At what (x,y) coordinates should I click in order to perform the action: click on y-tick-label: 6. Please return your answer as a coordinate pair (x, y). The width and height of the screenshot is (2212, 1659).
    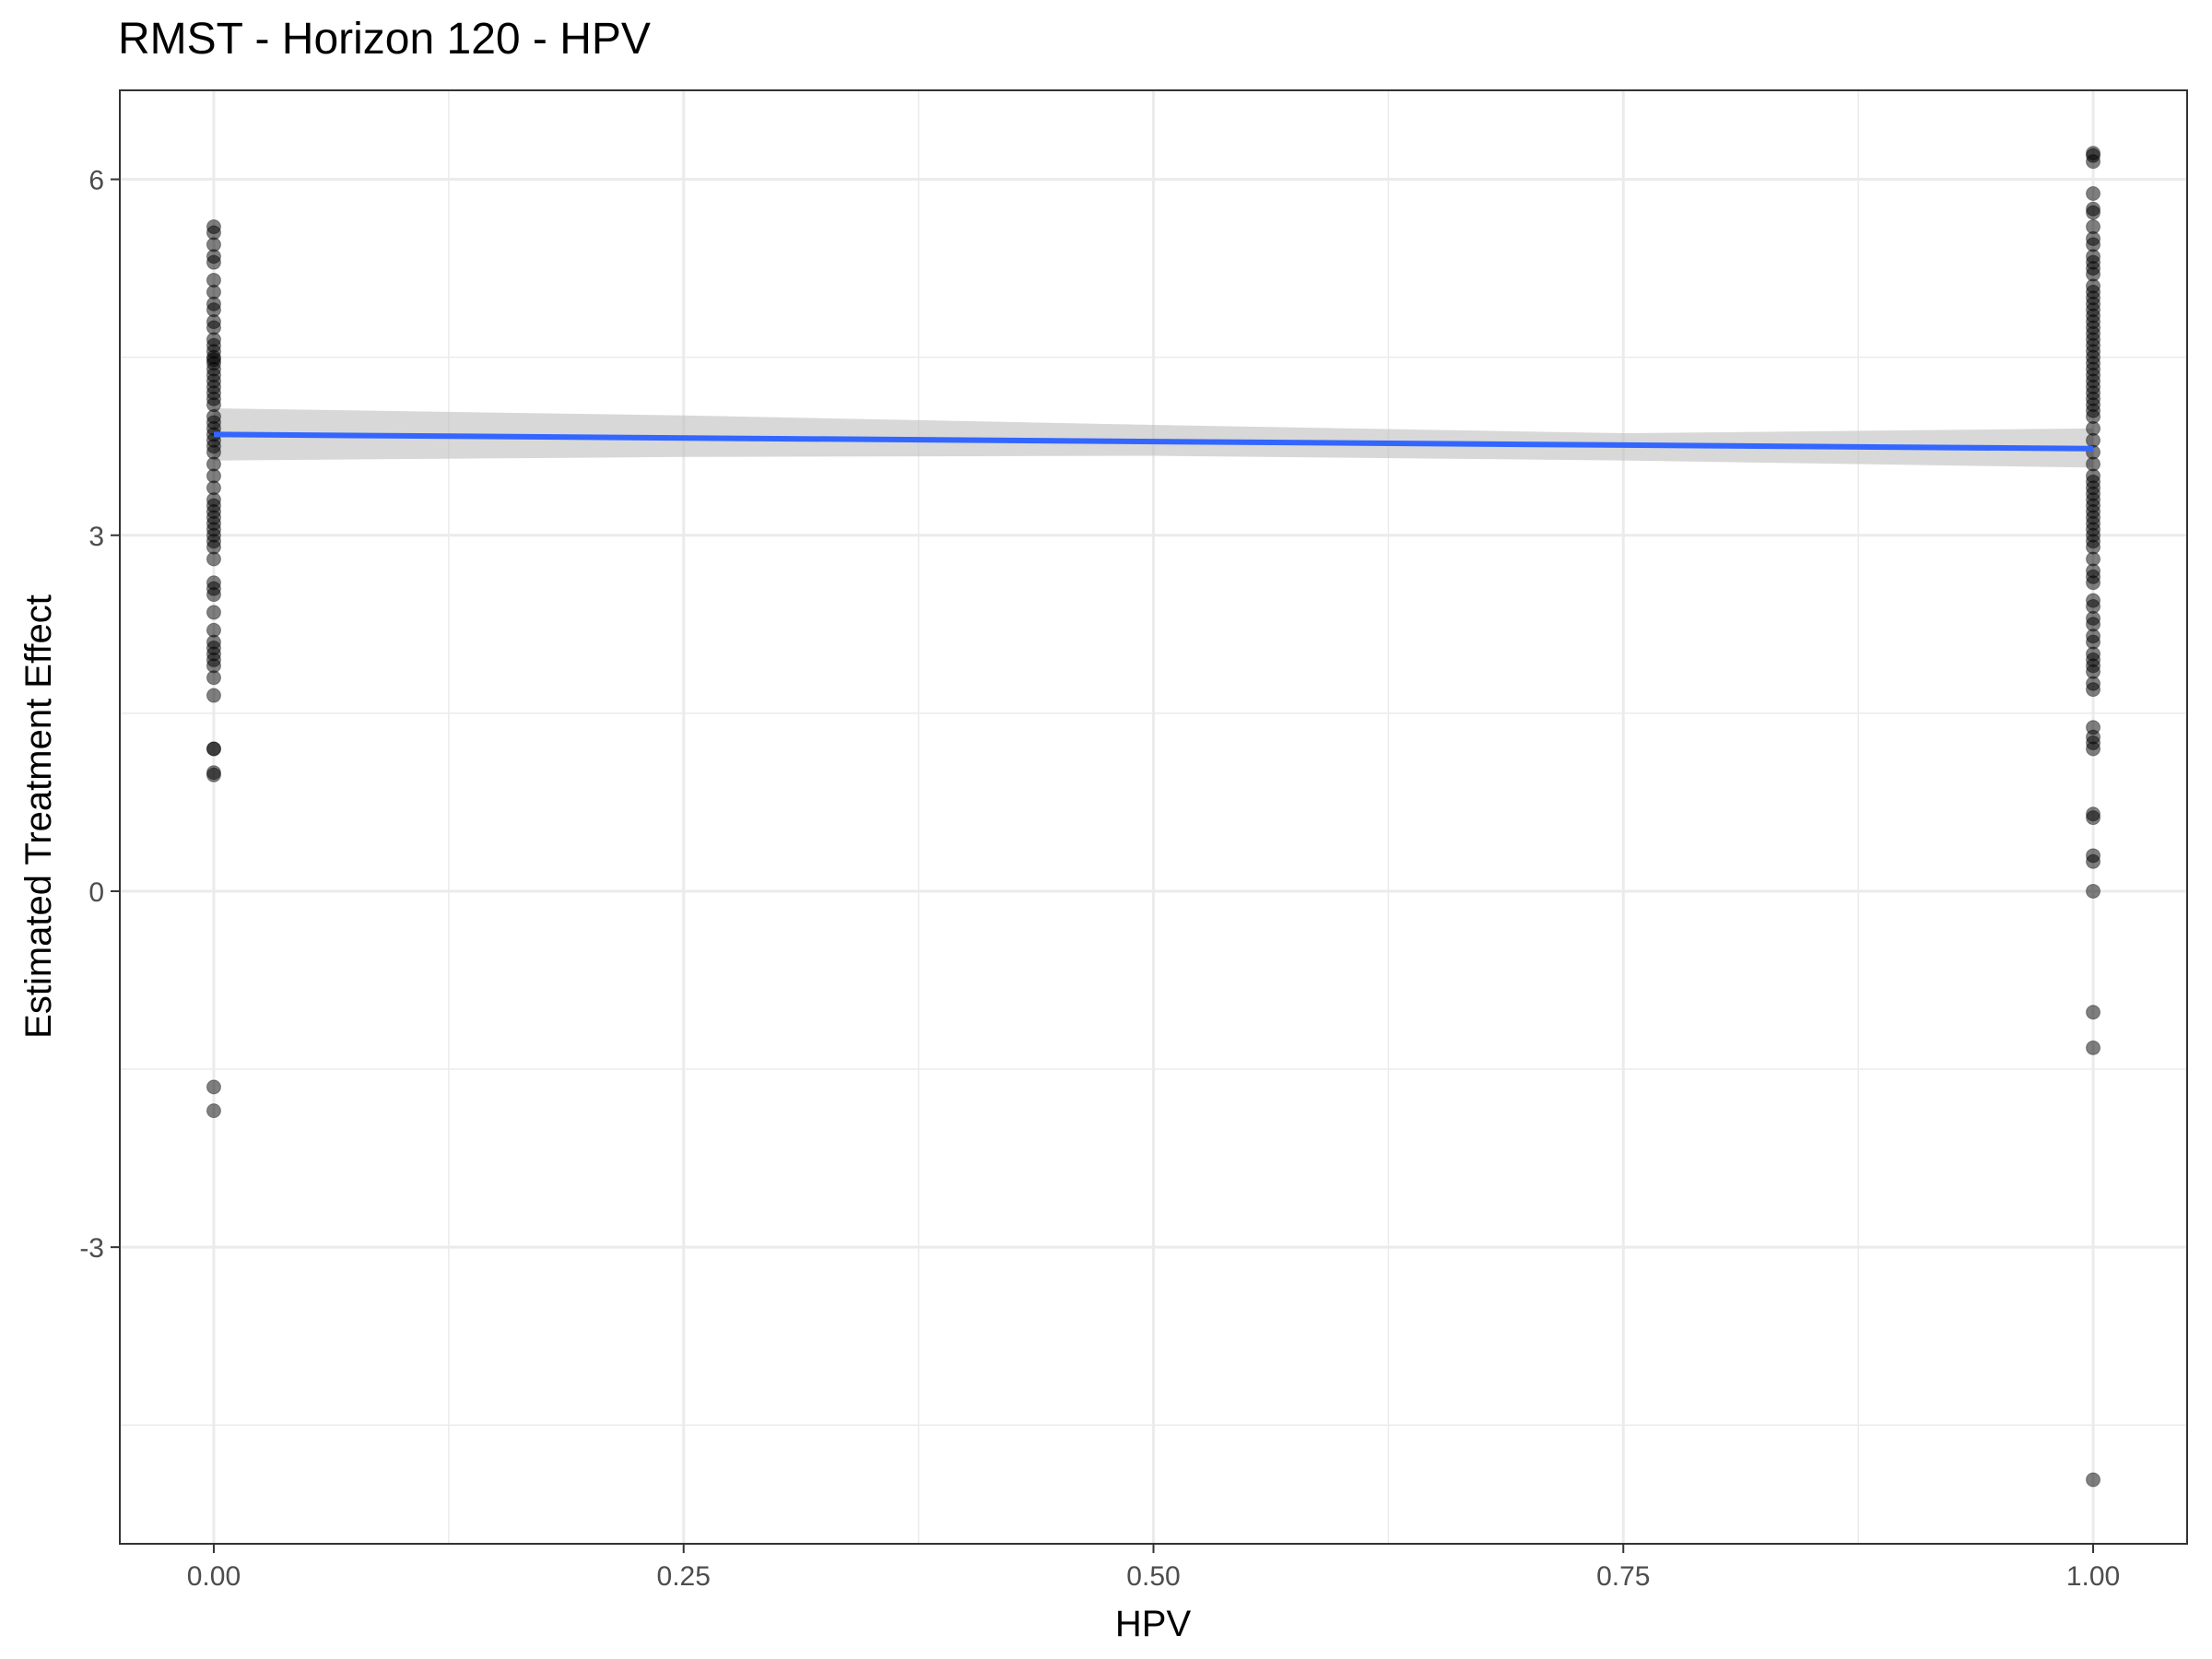
    Looking at the image, I should click on (96, 181).